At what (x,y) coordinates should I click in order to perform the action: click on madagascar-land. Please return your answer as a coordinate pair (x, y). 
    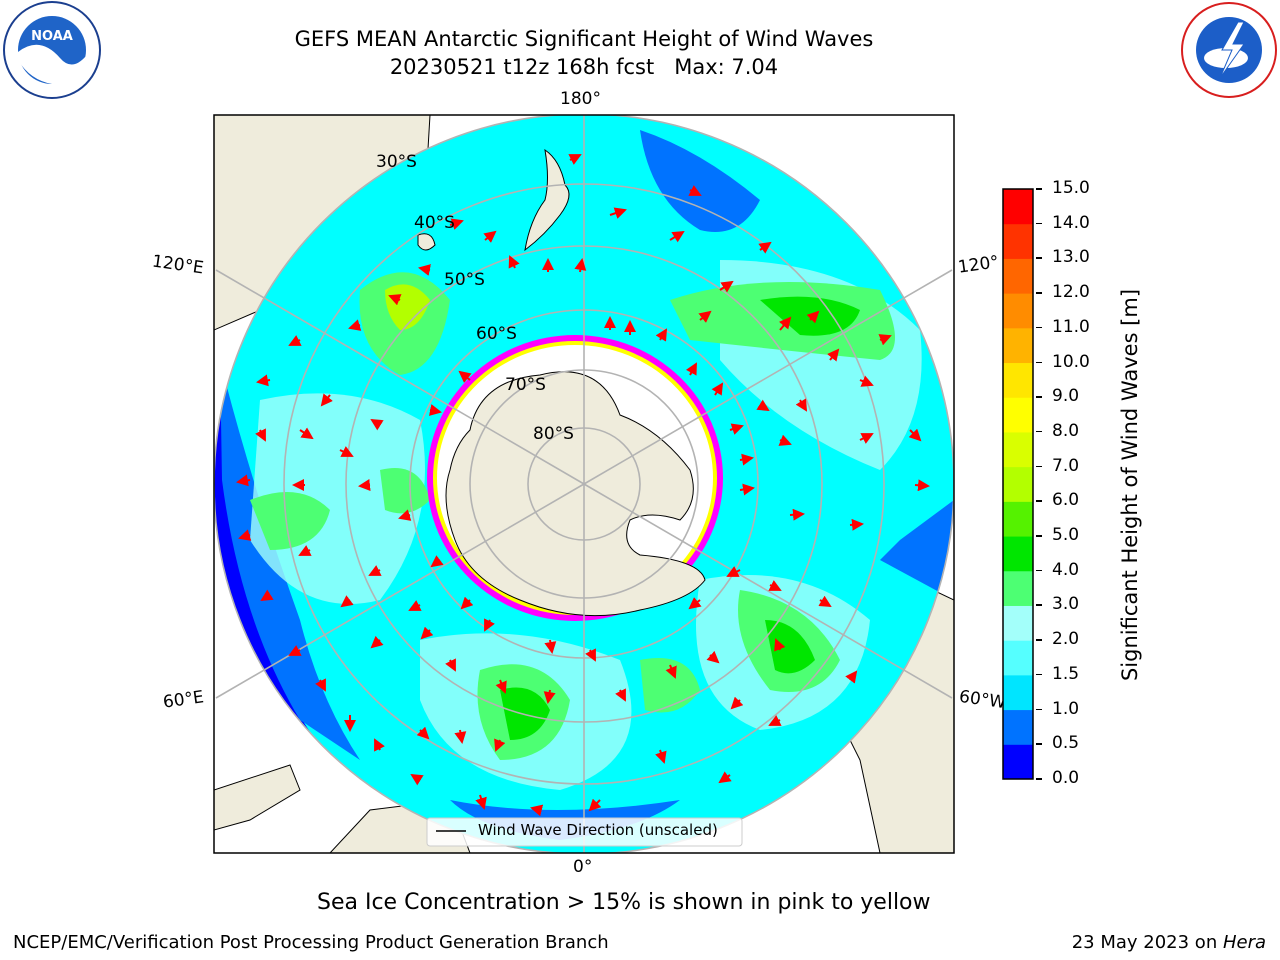
    Looking at the image, I should click on (257, 797).